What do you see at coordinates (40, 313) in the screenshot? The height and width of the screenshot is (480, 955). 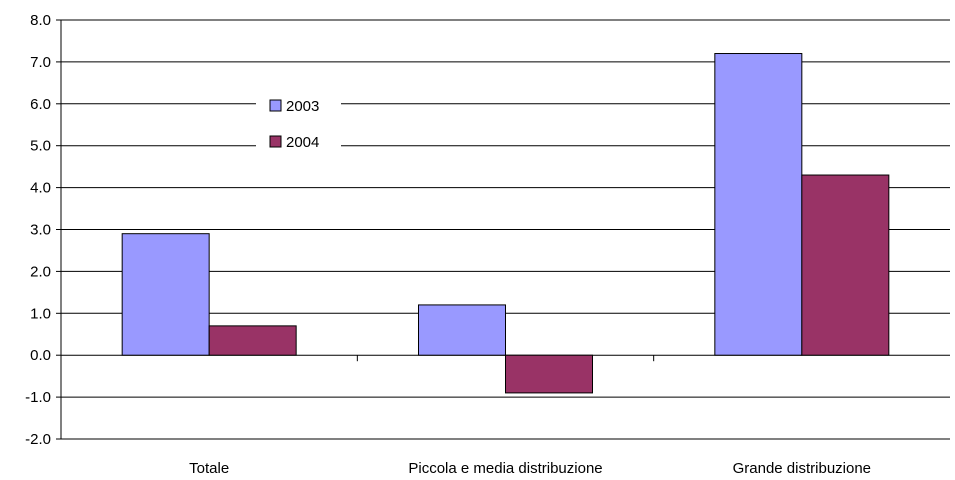 I see `y-tick-label: 1.0` at bounding box center [40, 313].